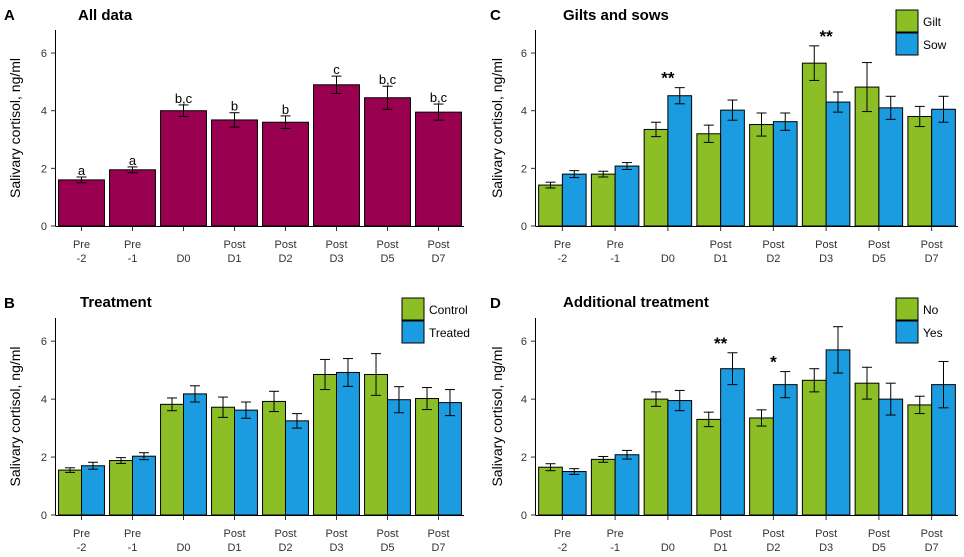  What do you see at coordinates (615, 245) in the screenshot?
I see `panel-c-x-tick-label: Pre` at bounding box center [615, 245].